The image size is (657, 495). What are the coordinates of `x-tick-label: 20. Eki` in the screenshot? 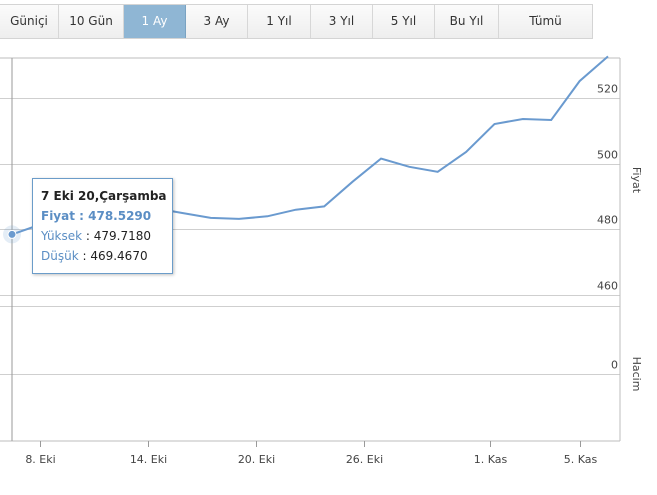 It's located at (256, 459).